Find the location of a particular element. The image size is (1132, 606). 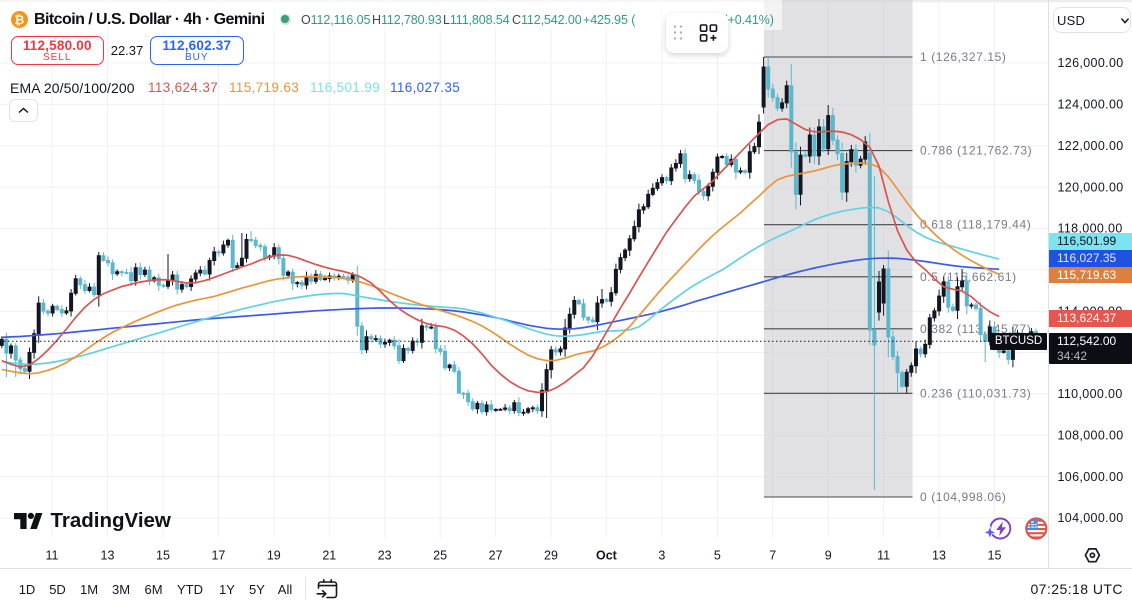

svg-text: 25 is located at coordinates (440, 556).